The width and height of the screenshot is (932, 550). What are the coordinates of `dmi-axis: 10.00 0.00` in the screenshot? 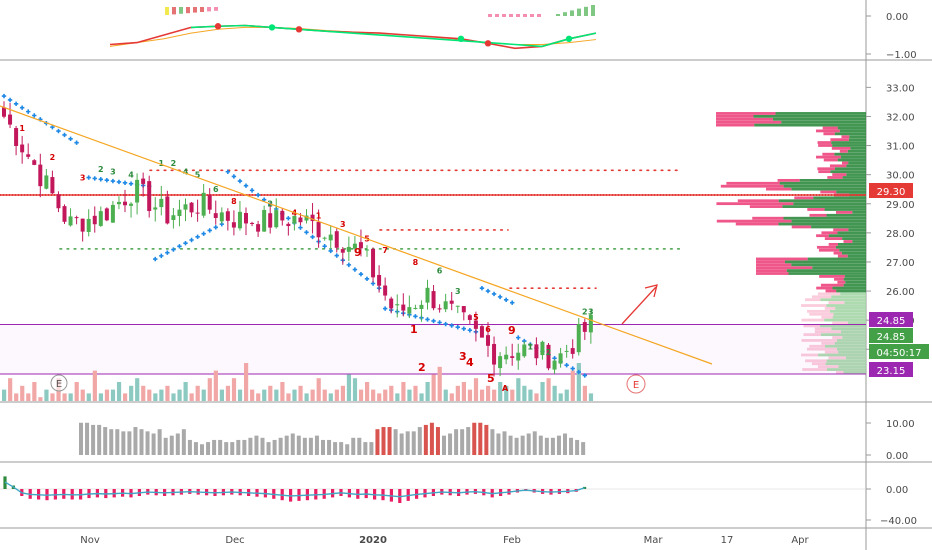 It's located at (890, 440).